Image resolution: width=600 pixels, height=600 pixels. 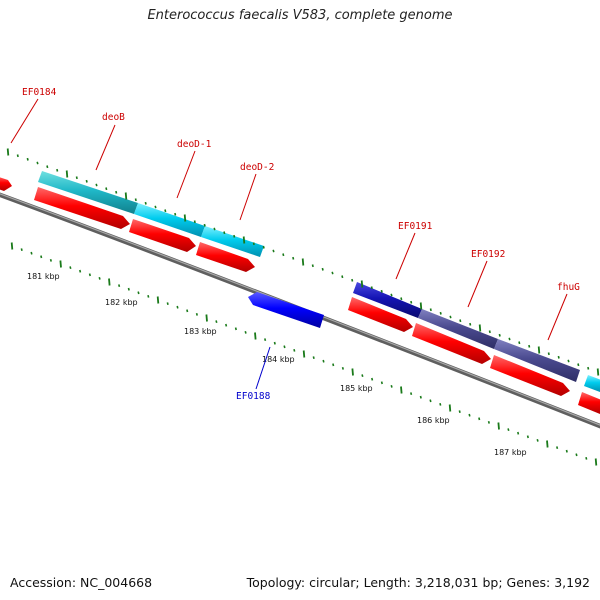 What do you see at coordinates (415, 226) in the screenshot?
I see `gene-label-ef0191: EF0191` at bounding box center [415, 226].